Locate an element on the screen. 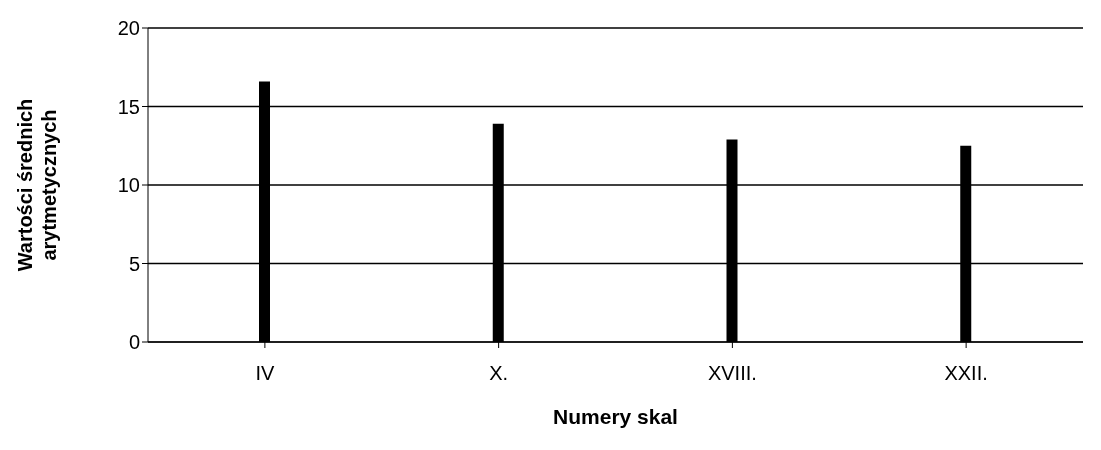  y-tick-label: 10 is located at coordinates (128, 185).